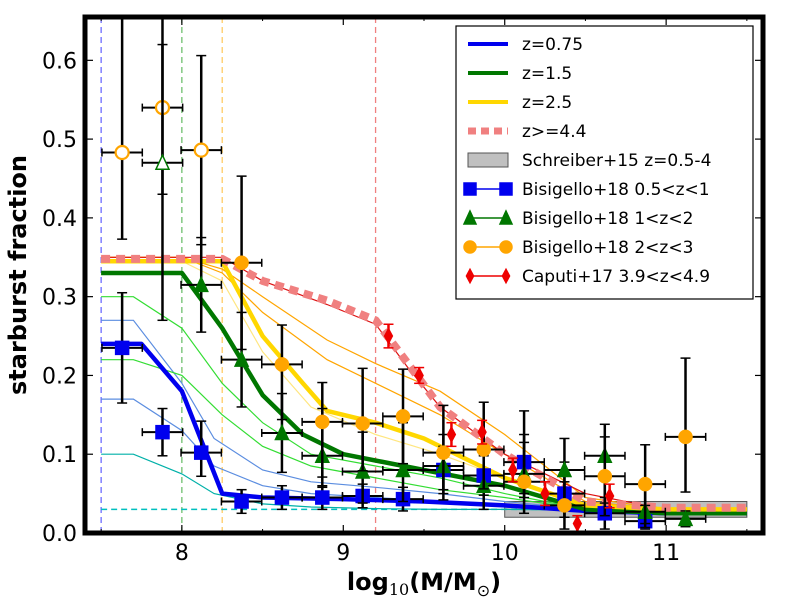 This screenshot has width=800, height=600. I want to click on x-axis-title-sun: ⊙, so click(483, 590).